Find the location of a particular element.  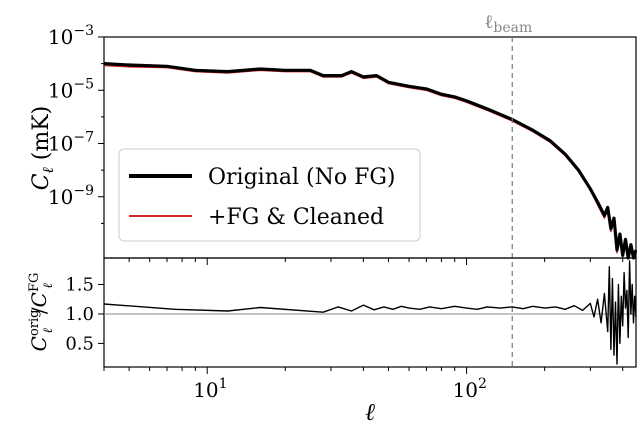

legend: Original (No FG) +FG & Cleaned is located at coordinates (269, 195).